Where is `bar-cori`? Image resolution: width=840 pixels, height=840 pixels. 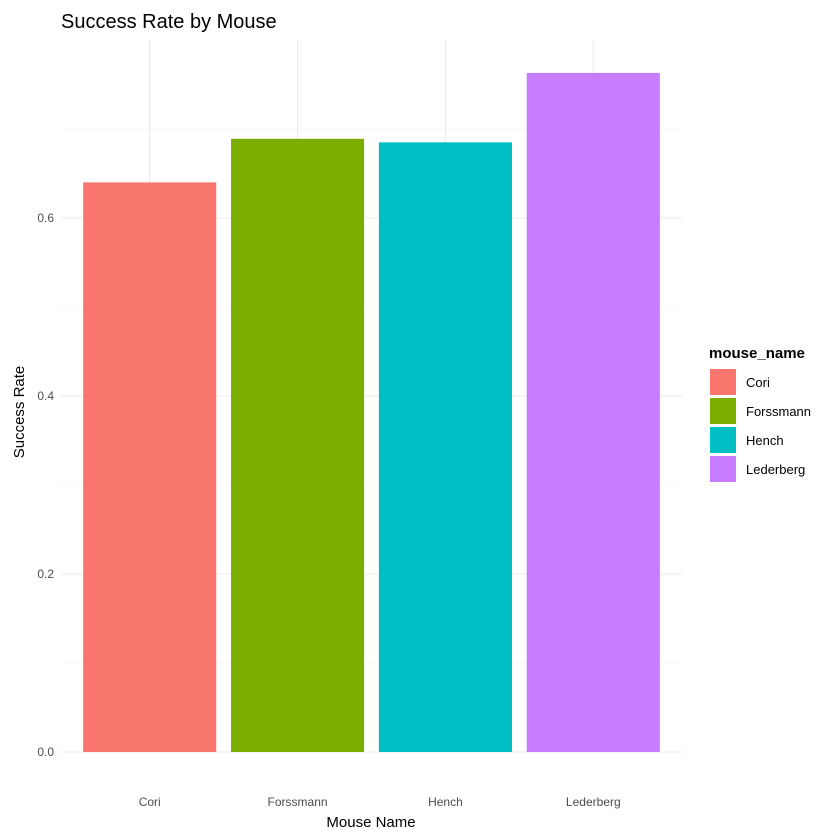 bar-cori is located at coordinates (150, 467).